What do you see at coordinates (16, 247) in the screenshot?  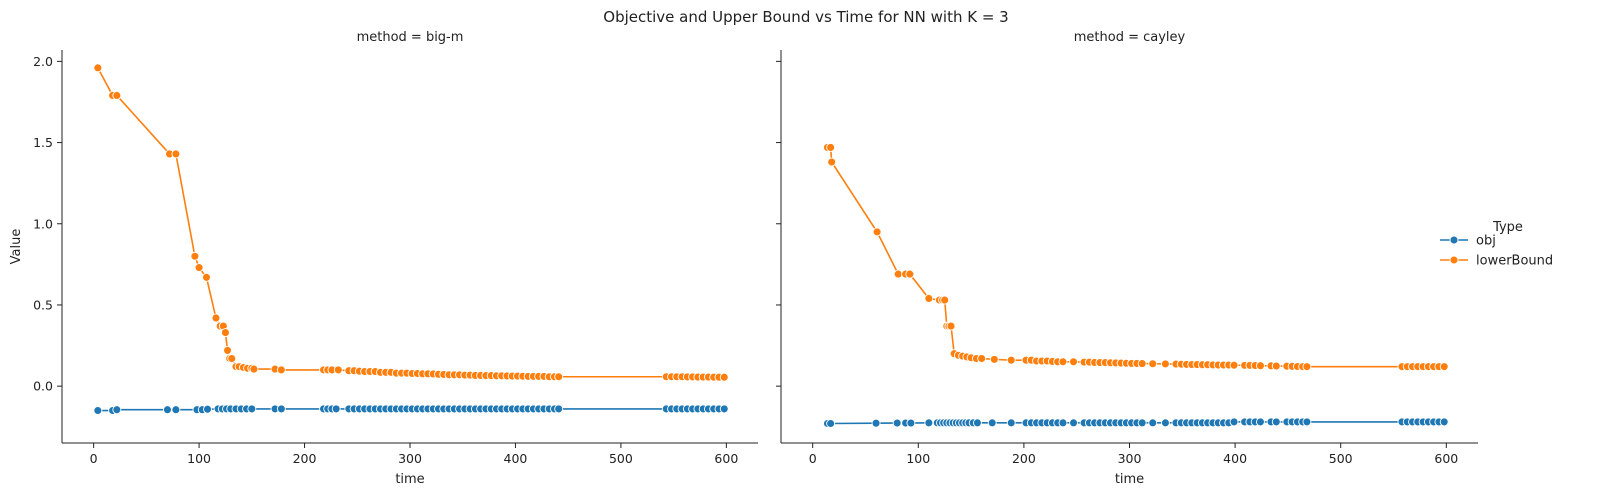 I see `y-axis-label: Value` at bounding box center [16, 247].